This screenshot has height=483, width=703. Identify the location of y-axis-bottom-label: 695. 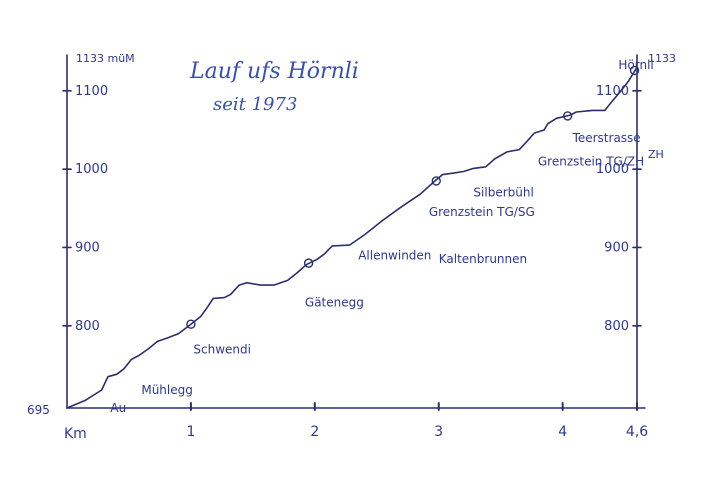
(38, 410).